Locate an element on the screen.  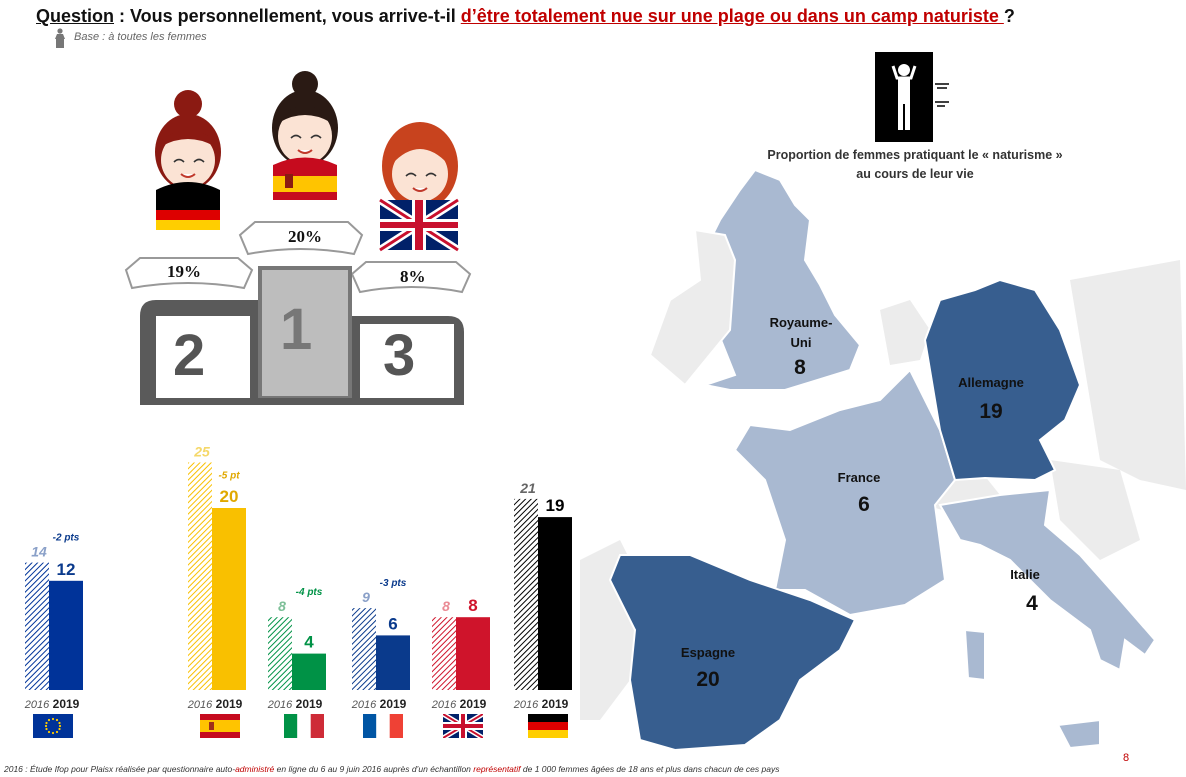
map-germany is located at coordinates (1002, 380).